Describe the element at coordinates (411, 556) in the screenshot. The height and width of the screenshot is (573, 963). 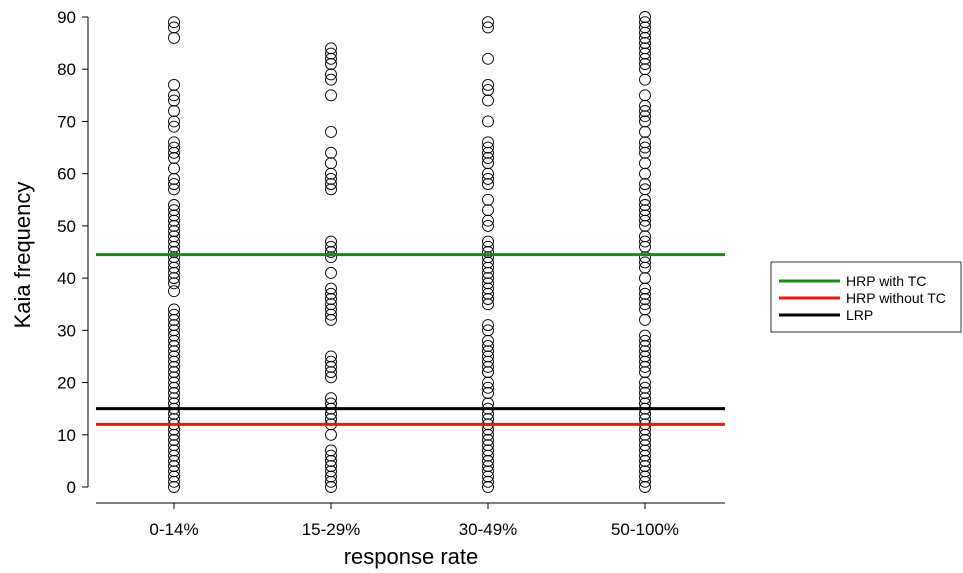
I see `x-axis-title: response rate` at that location.